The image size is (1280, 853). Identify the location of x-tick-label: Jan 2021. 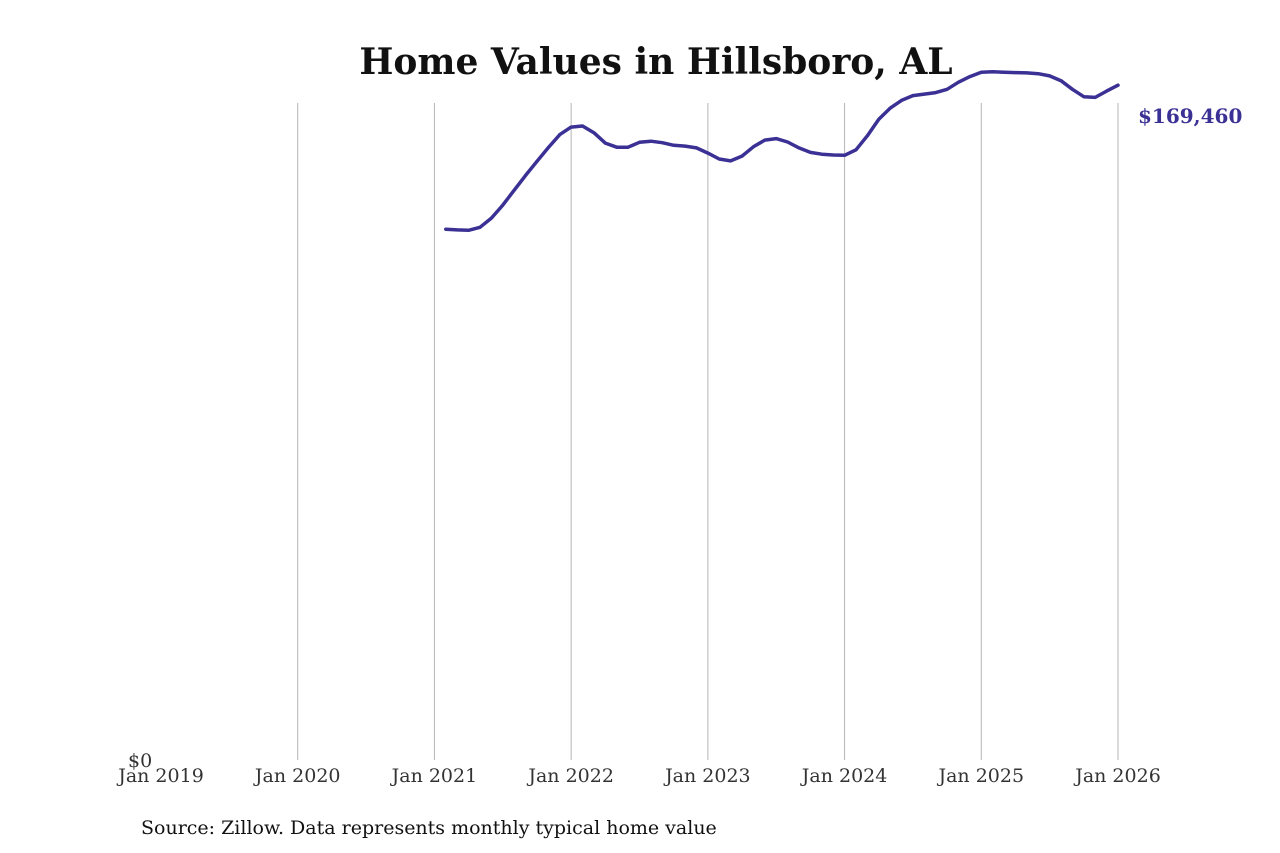
(434, 776).